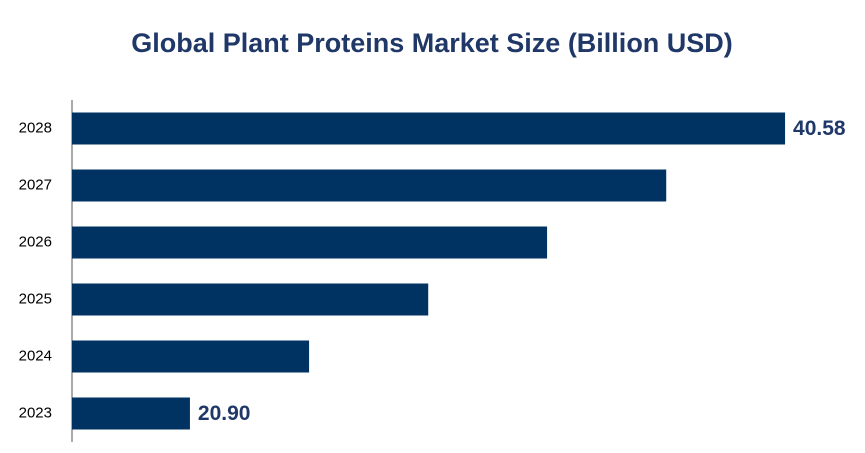  What do you see at coordinates (35, 184) in the screenshot?
I see `y-tick-label: 2027` at bounding box center [35, 184].